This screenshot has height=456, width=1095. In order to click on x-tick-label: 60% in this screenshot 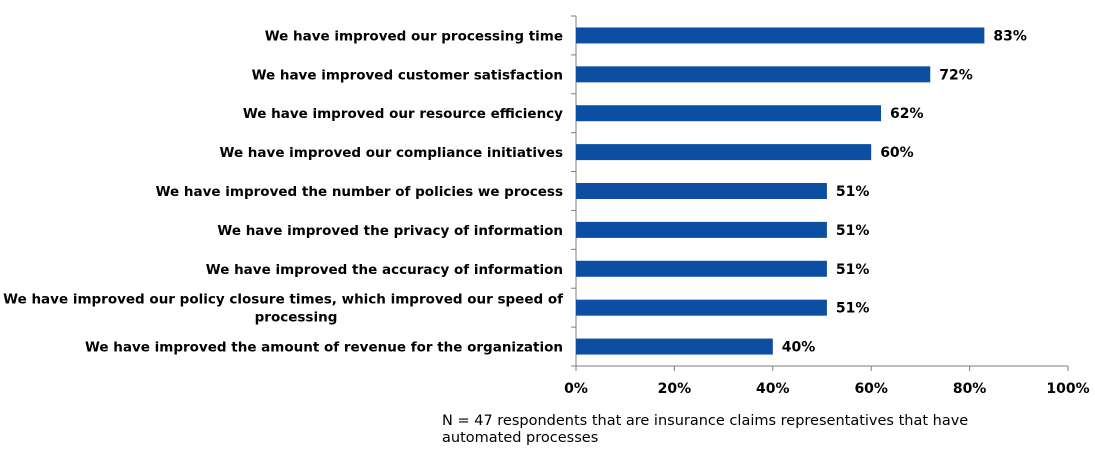, I will do `click(871, 389)`.